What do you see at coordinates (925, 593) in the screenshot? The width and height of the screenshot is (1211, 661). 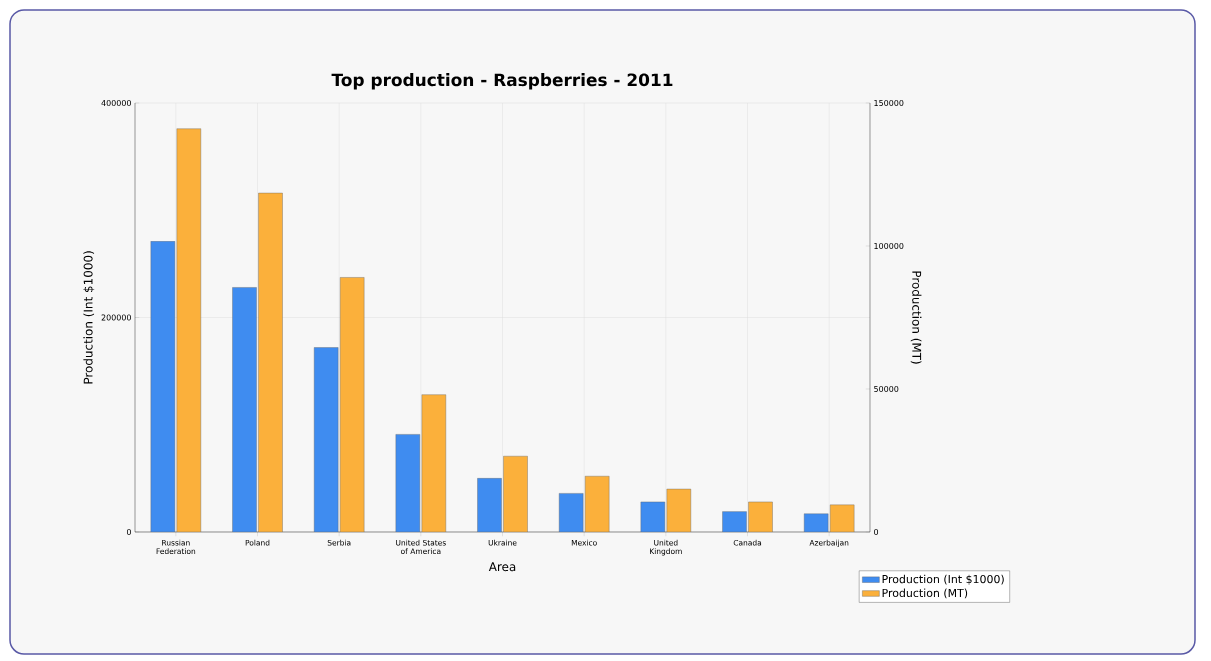 I see `legend-label: Production (MT)` at bounding box center [925, 593].